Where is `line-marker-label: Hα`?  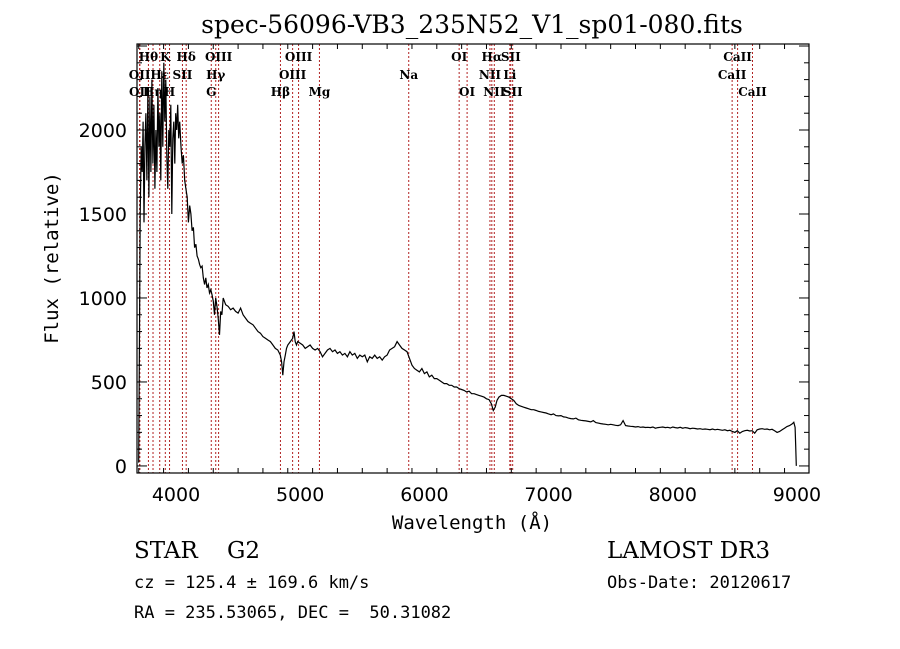
line-marker-label: Hα is located at coordinates (492, 57).